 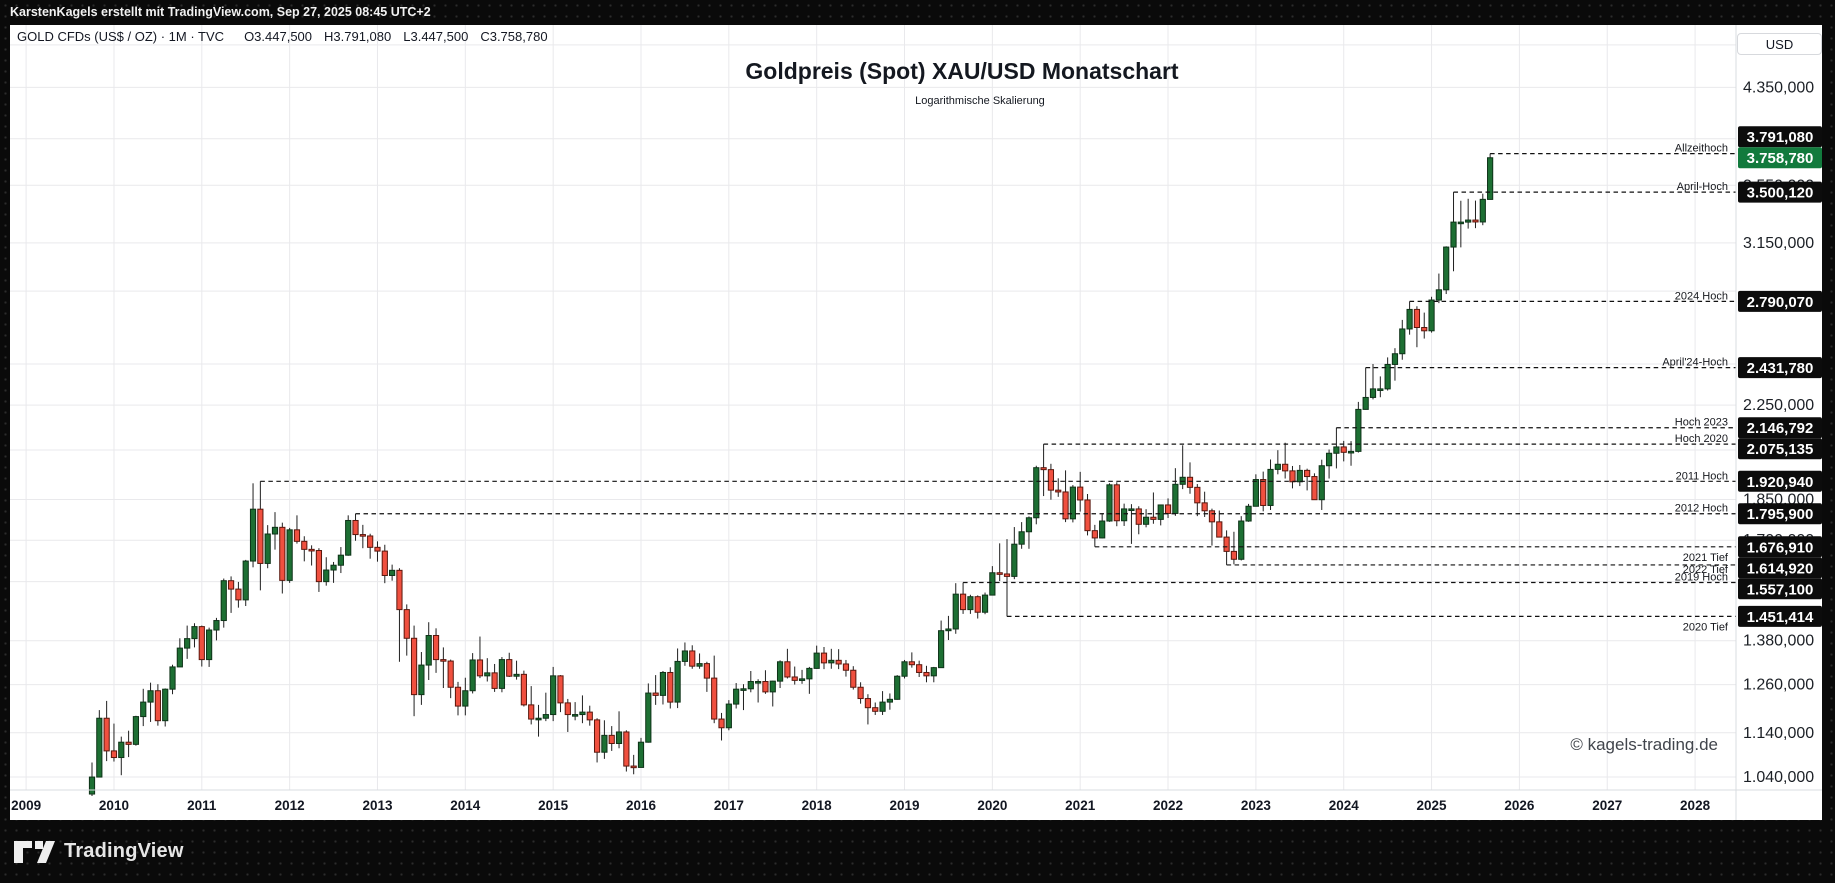 What do you see at coordinates (290, 805) in the screenshot?
I see `x-axis-label: 2012` at bounding box center [290, 805].